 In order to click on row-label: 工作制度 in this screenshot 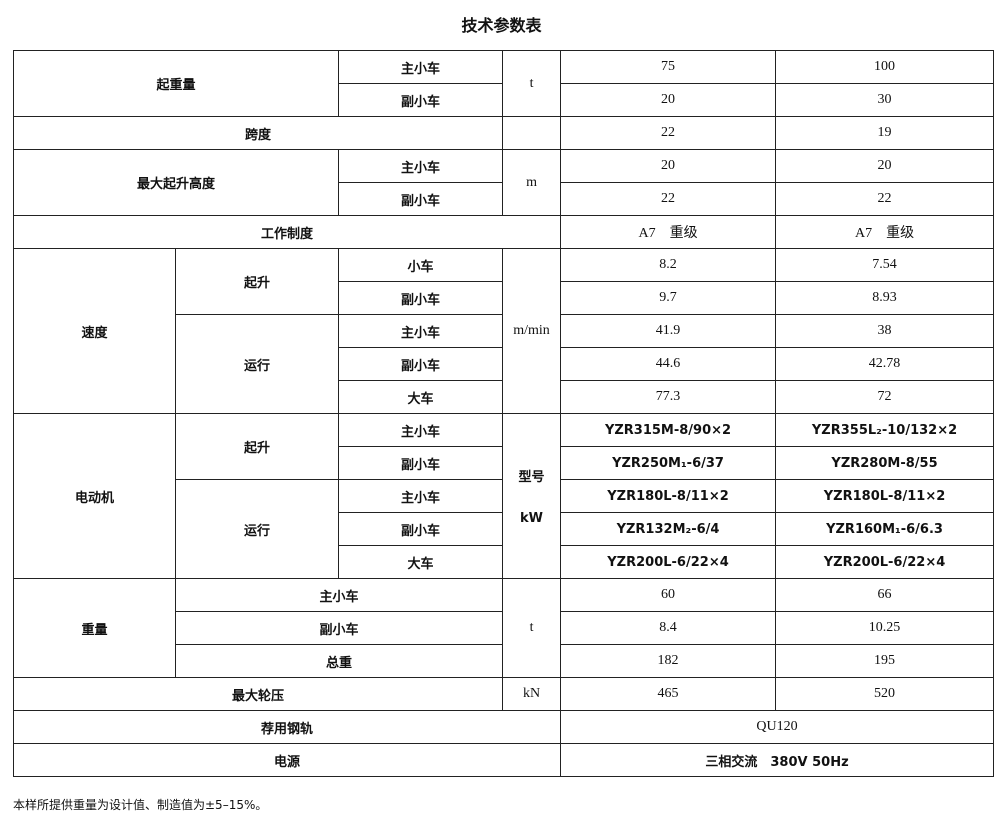, I will do `click(287, 232)`.